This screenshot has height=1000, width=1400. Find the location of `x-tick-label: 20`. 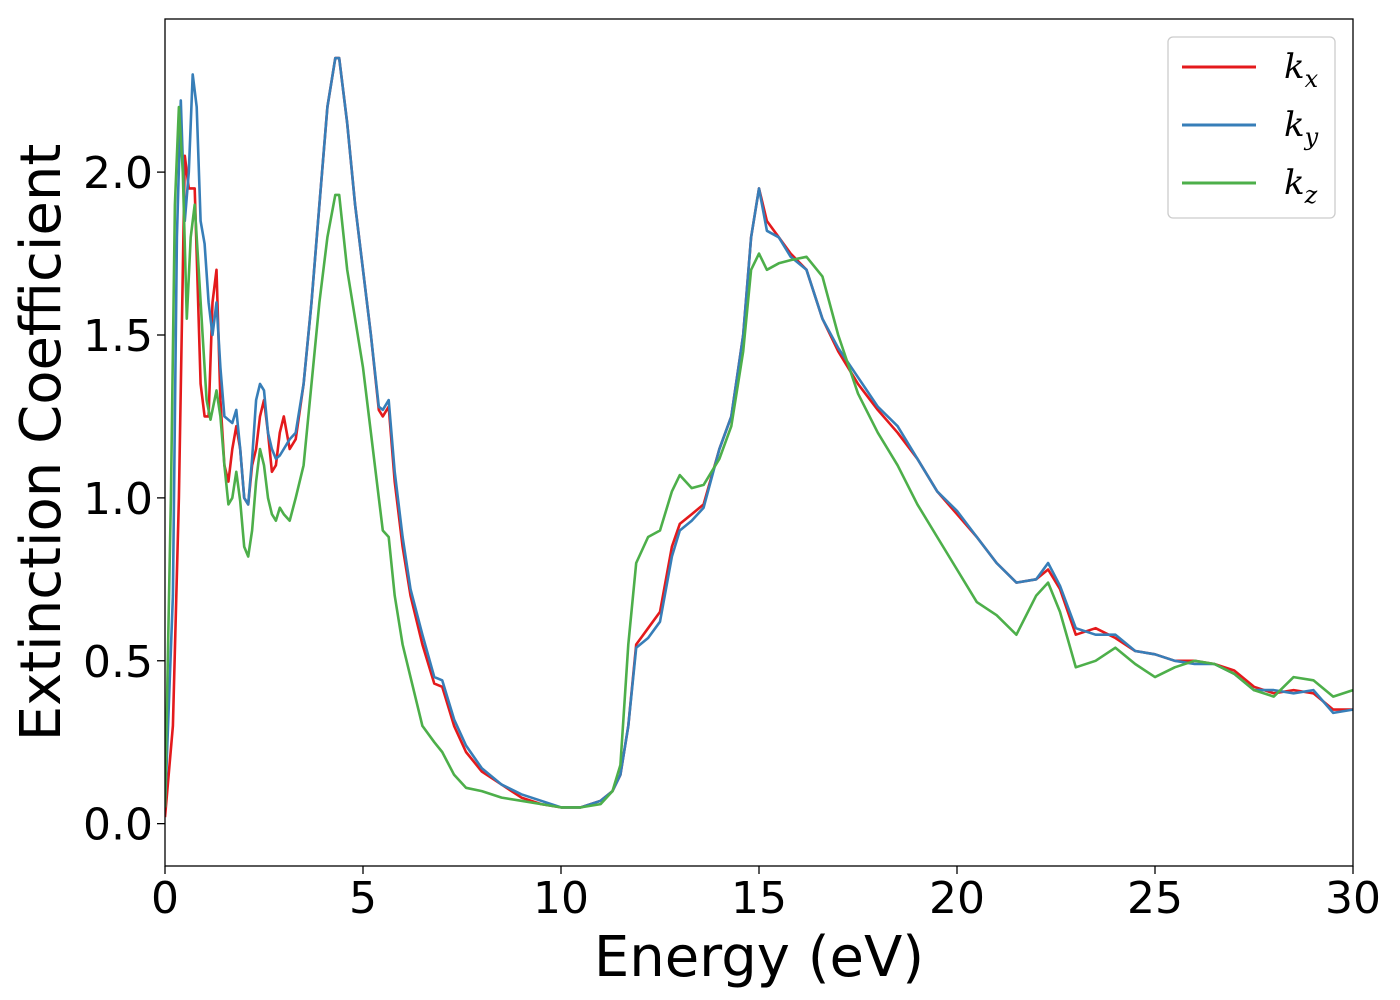

x-tick-label: 20 is located at coordinates (957, 898).